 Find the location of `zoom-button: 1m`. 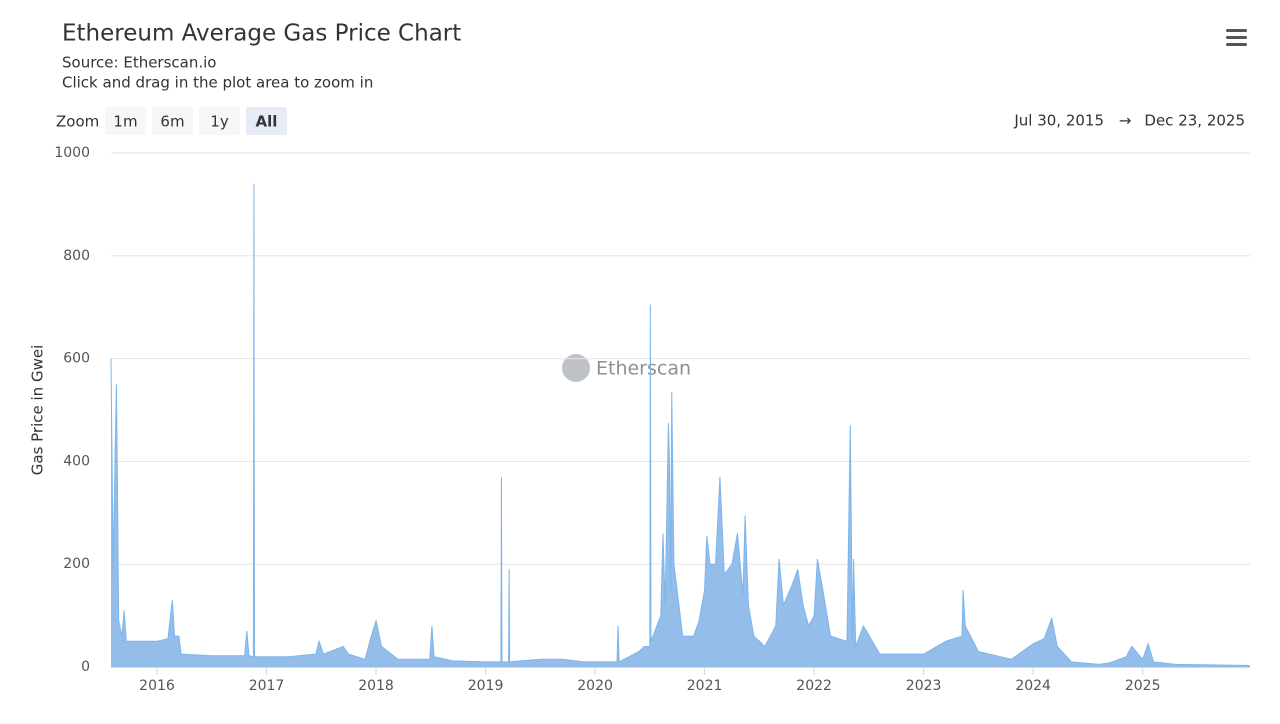

zoom-button: 1m is located at coordinates (125, 121).